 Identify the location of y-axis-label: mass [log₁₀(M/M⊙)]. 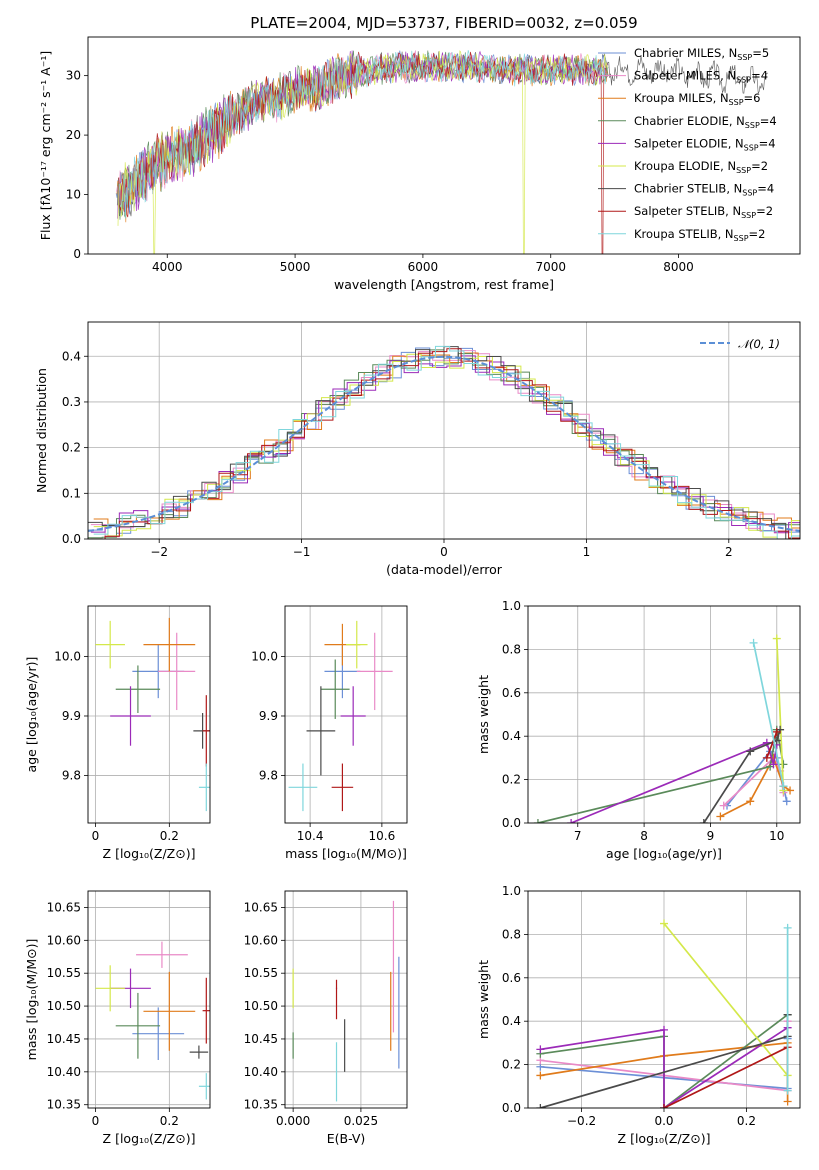
(31, 1000).